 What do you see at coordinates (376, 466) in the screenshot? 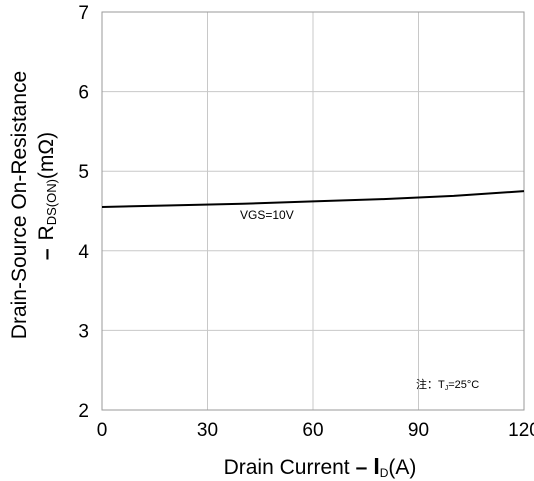
I see `x-axis-title-symbol: I` at bounding box center [376, 466].